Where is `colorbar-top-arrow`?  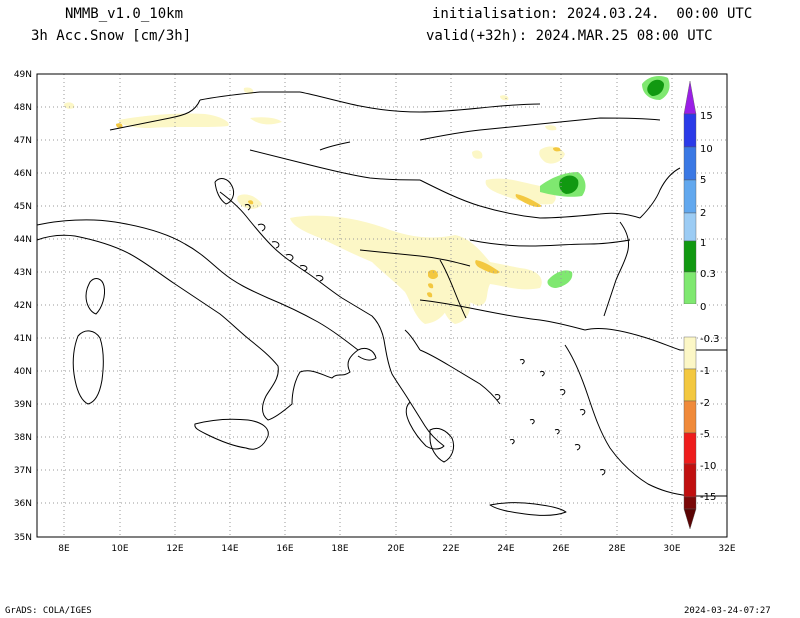 colorbar-top-arrow is located at coordinates (690, 97).